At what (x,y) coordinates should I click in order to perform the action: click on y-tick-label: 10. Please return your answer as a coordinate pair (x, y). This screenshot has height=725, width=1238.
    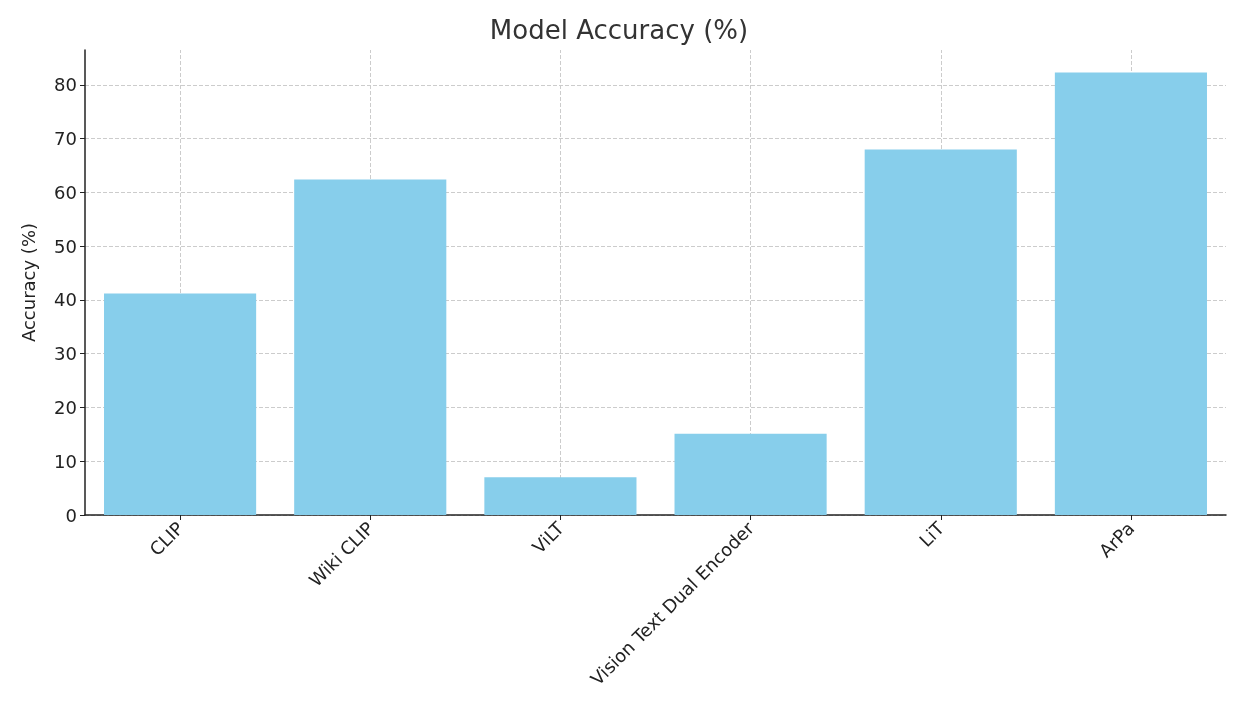
    Looking at the image, I should click on (65, 461).